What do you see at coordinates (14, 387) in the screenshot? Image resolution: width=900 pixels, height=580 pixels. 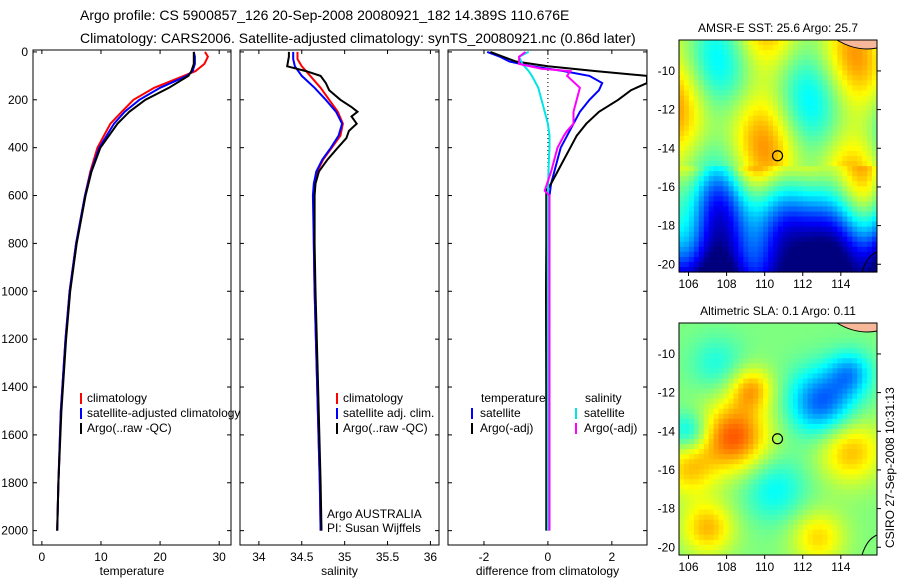 I see `y-tick-label: 1400` at bounding box center [14, 387].